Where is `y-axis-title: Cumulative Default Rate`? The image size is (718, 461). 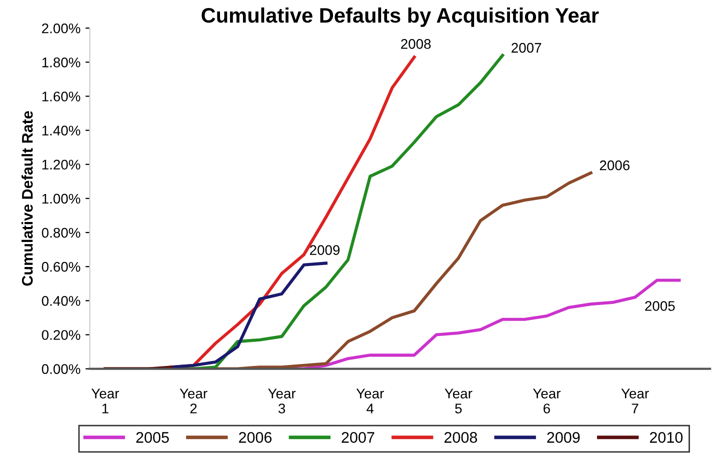 y-axis-title: Cumulative Default Rate is located at coordinates (27, 198).